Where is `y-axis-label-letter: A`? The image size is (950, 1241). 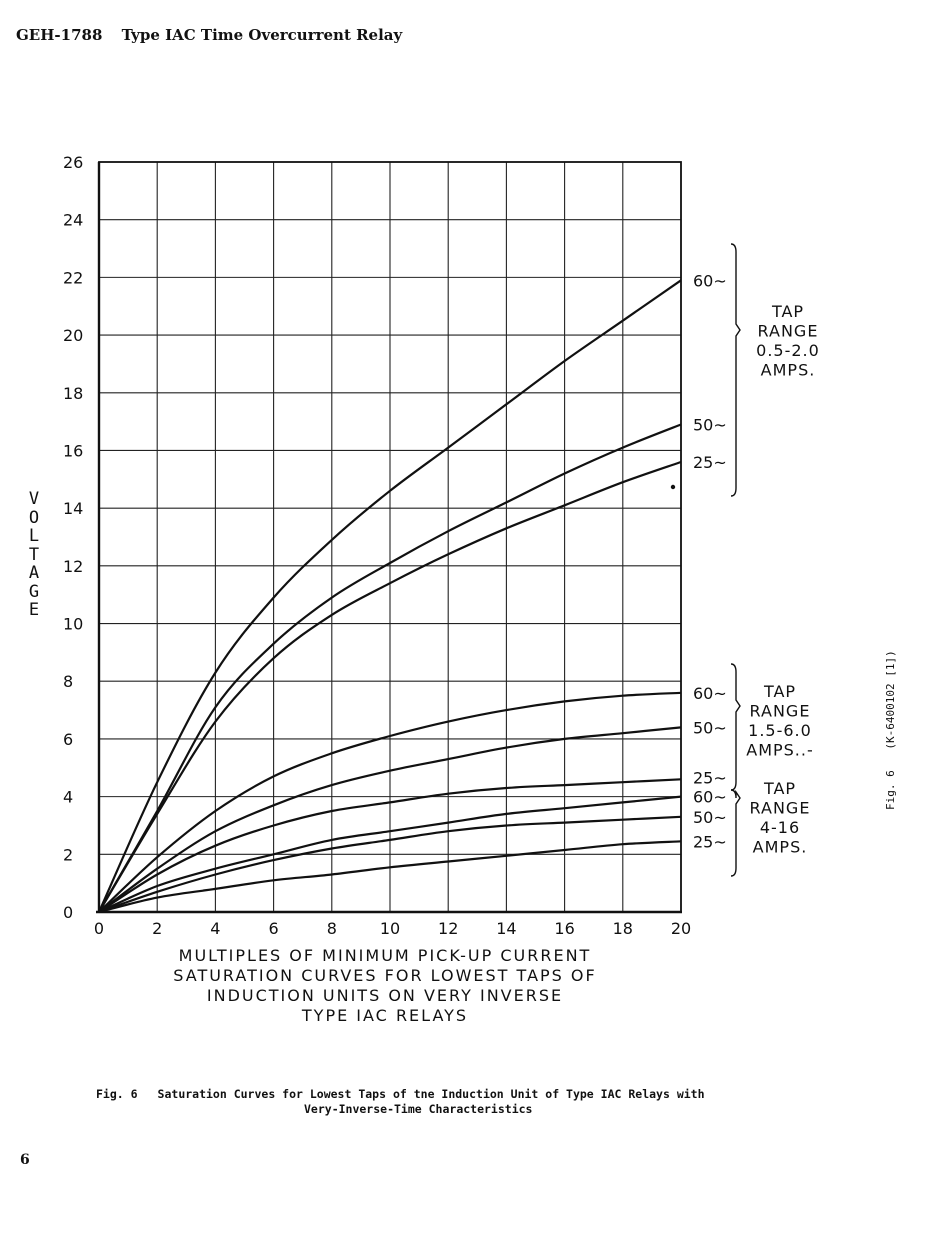
y-axis-label-letter: A is located at coordinates (34, 573).